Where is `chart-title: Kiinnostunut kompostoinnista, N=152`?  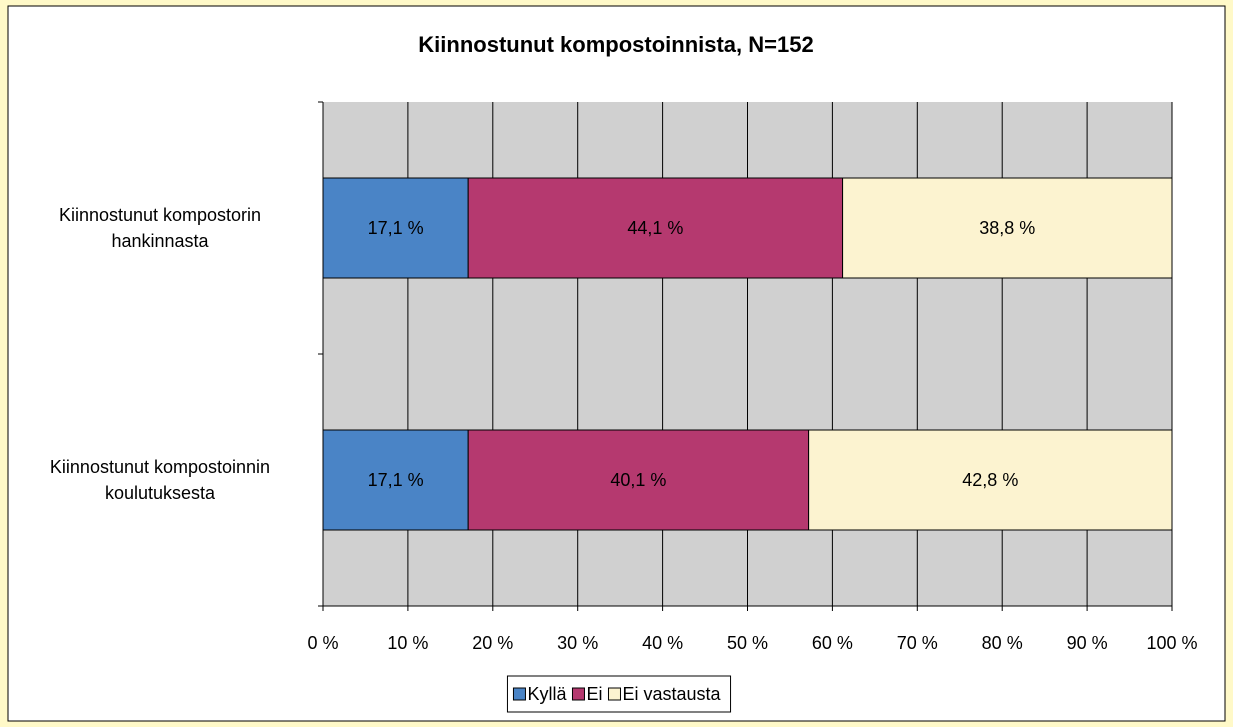 chart-title: Kiinnostunut kompostoinnista, N=152 is located at coordinates (615, 44).